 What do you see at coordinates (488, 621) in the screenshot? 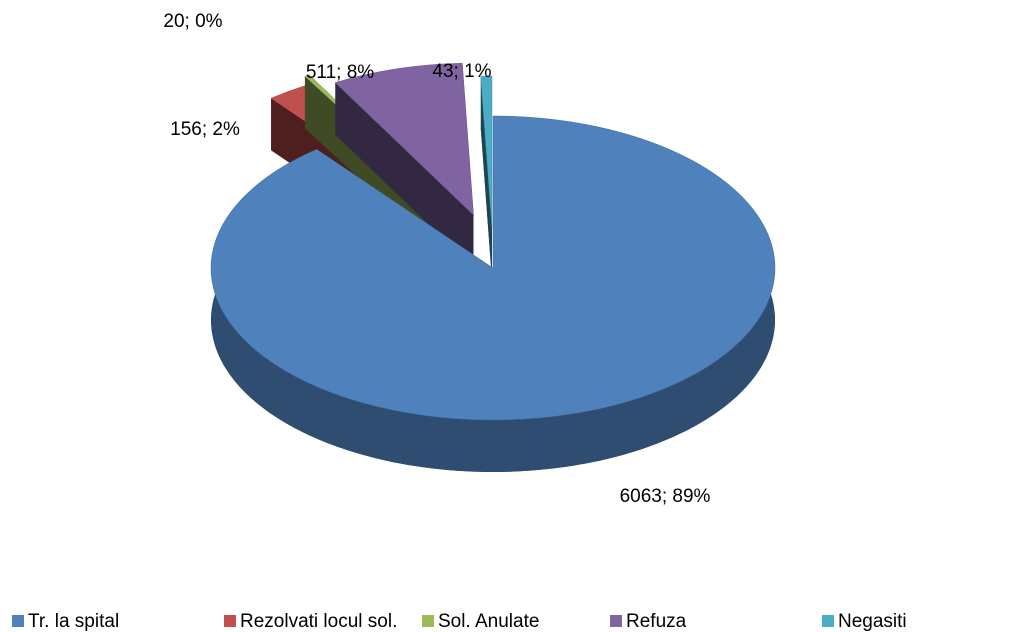
I see `legend-label: Sol. Anulate` at bounding box center [488, 621].